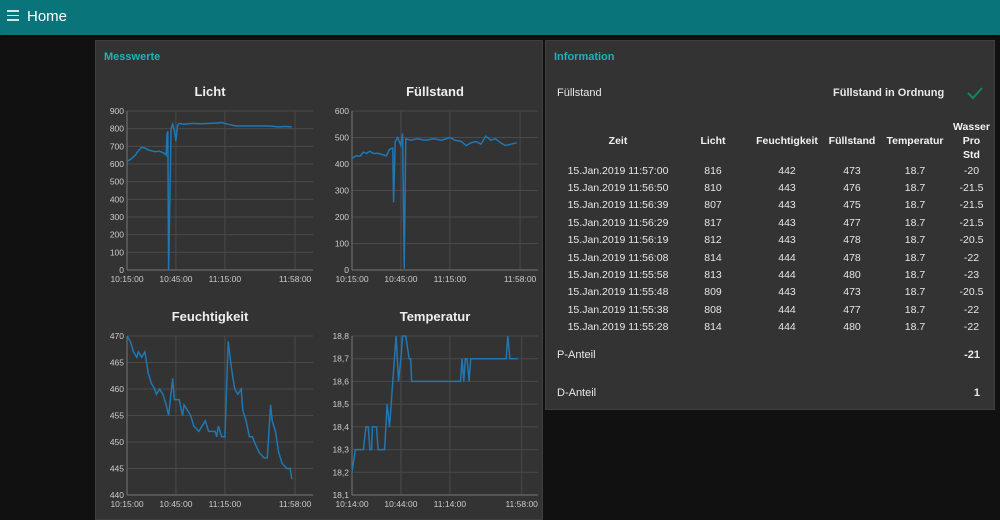 This screenshot has height=520, width=1000. Describe the element at coordinates (117, 336) in the screenshot. I see `y-tick-label: 470` at that location.